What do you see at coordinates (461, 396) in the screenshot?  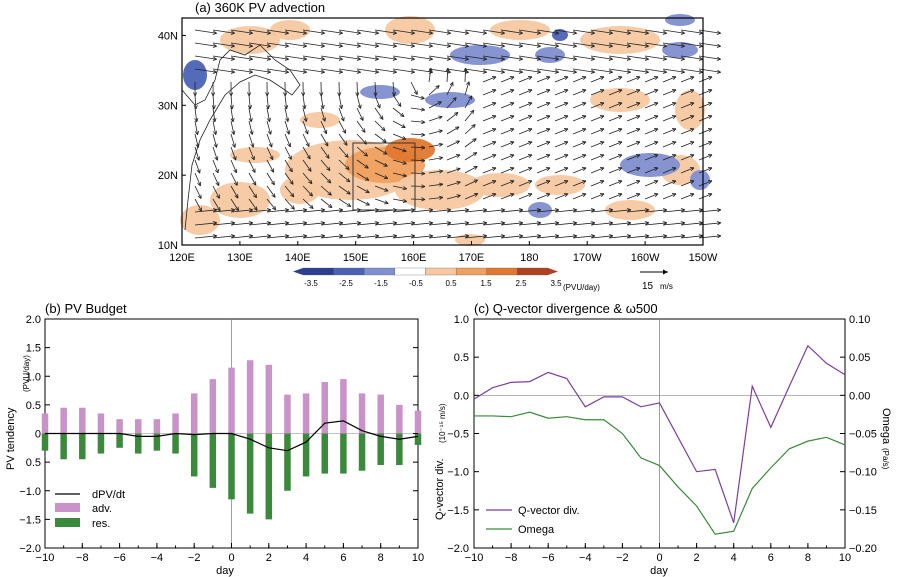 I see `y-left-tick-label: 0.0` at bounding box center [461, 396].